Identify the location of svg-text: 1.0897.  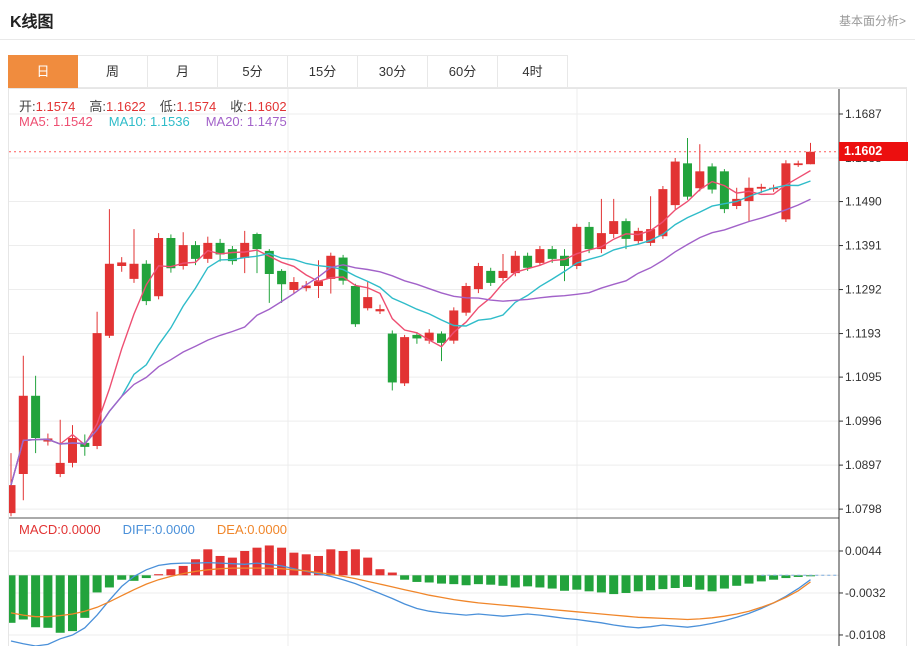
(863, 465).